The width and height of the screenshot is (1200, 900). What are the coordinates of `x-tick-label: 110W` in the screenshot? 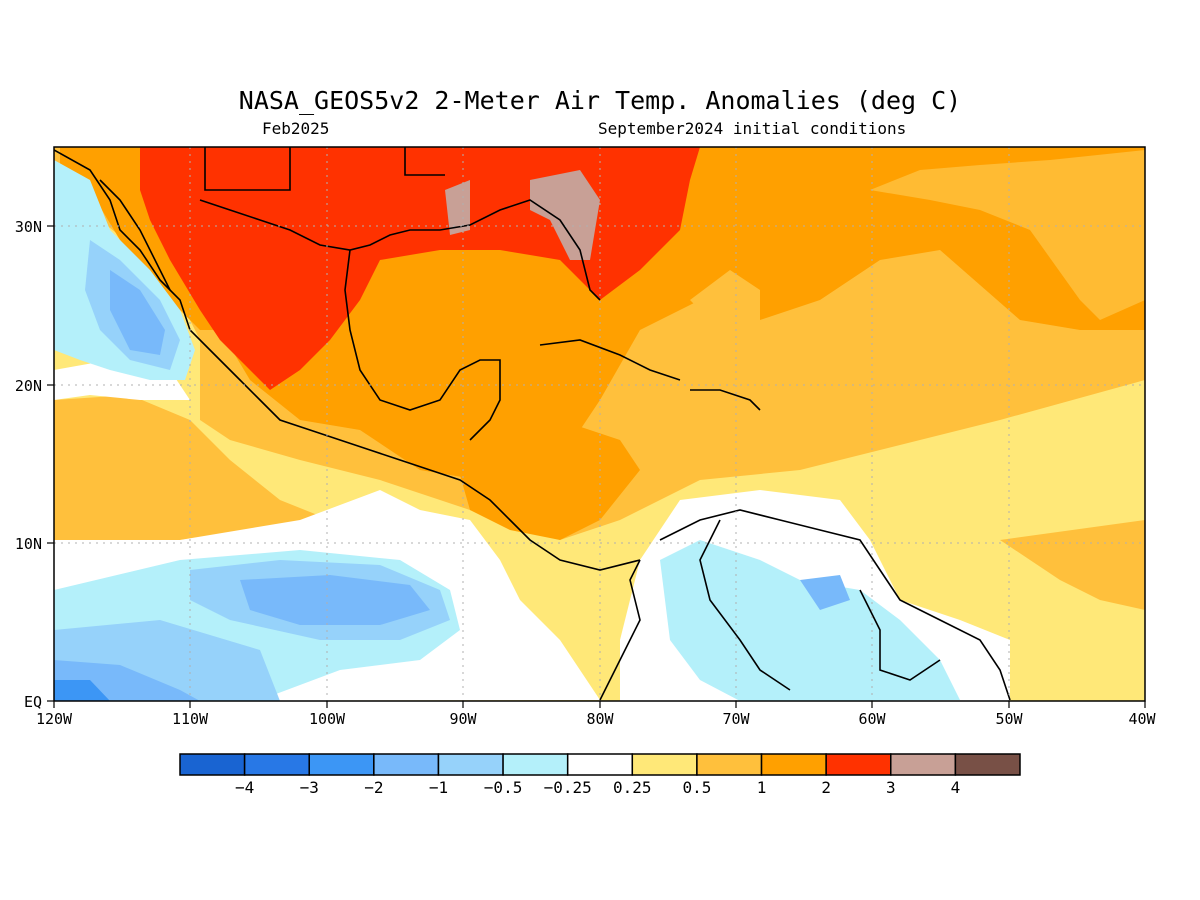 It's located at (190, 719).